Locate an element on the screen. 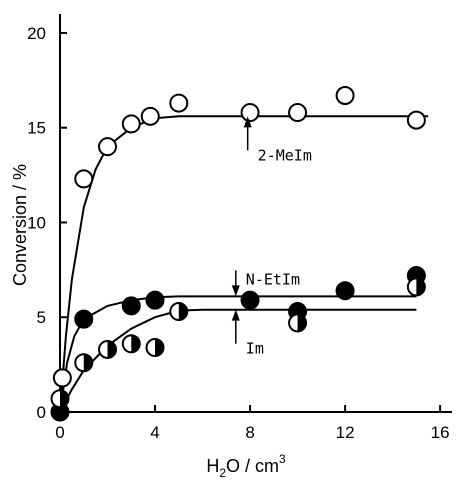  annotation-label: 2-MeIm is located at coordinates (285, 155).